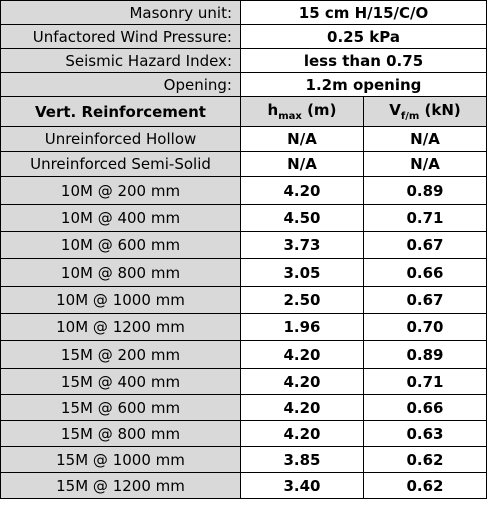  I want to click on header-vfm-unit: (kN), so click(440, 110).